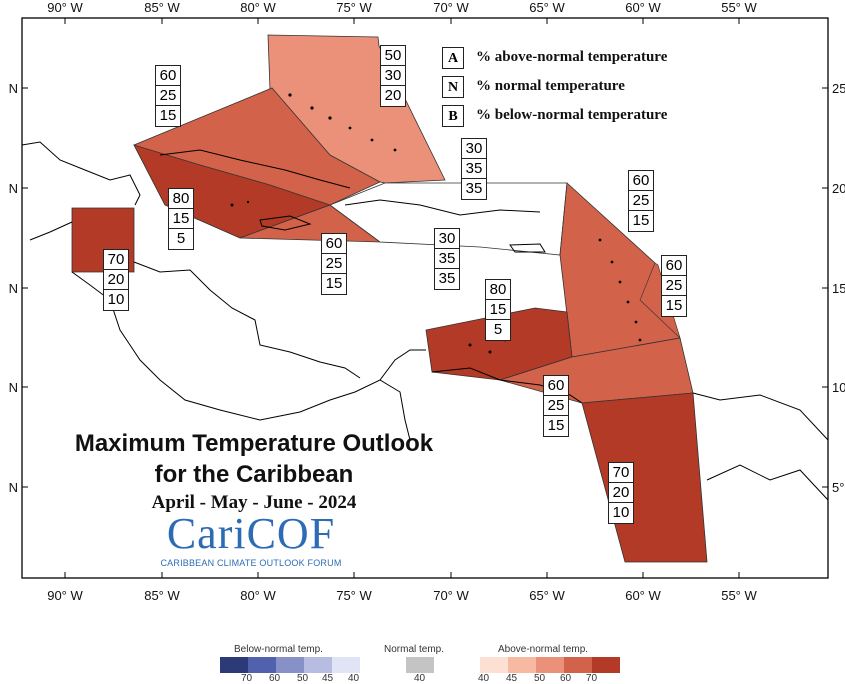 Image resolution: width=845 pixels, height=684 pixels. I want to click on probability-box-leeward: 60 25 15, so click(641, 201).